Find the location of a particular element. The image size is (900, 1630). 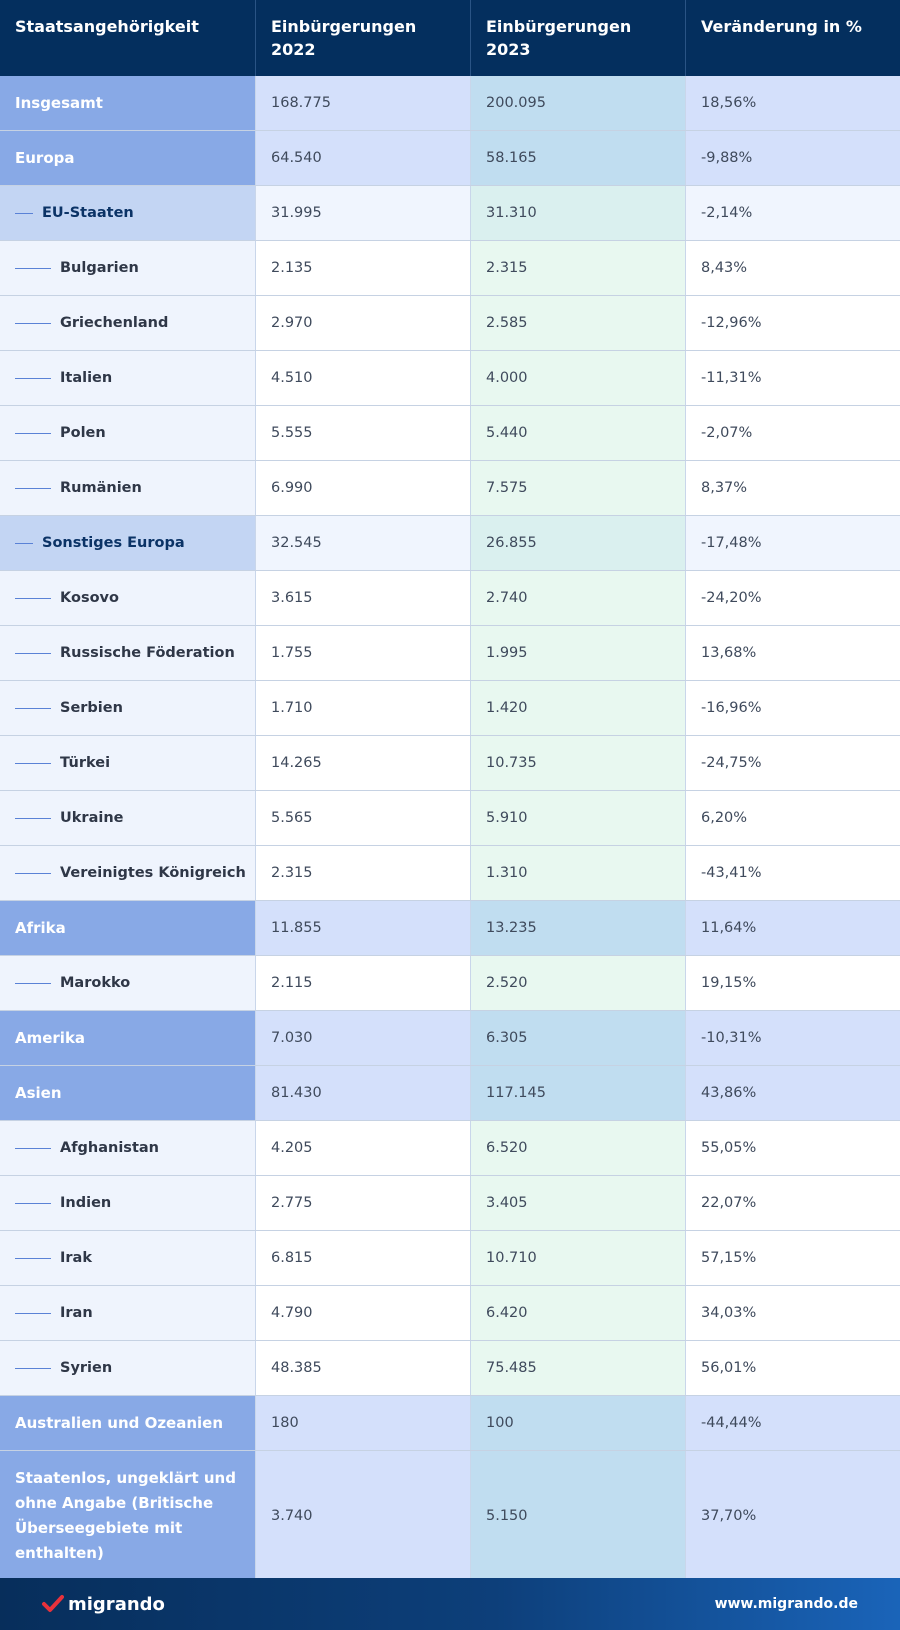

nationality-label: Russische Föderation is located at coordinates (147, 653).